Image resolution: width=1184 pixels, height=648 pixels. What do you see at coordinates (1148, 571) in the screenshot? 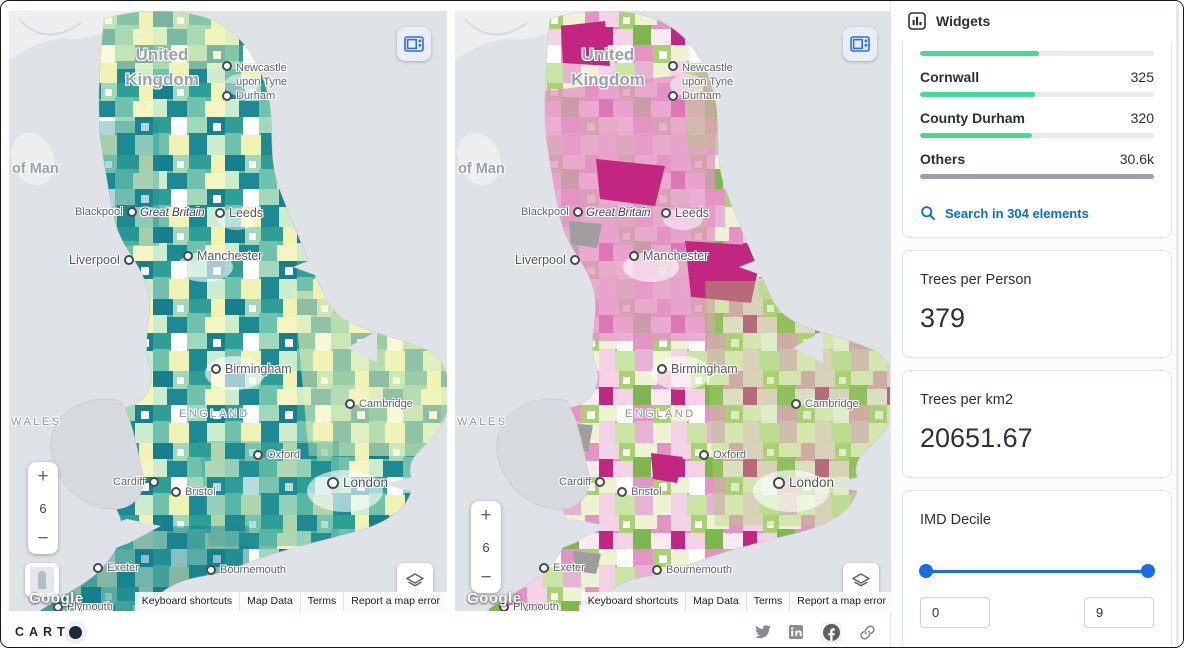
I see `slider-handle-max` at bounding box center [1148, 571].